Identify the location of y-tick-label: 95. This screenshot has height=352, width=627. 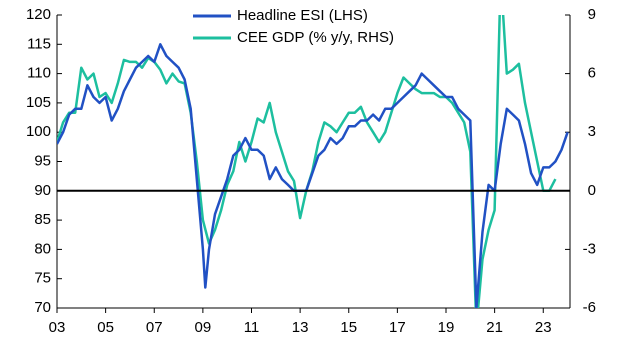
(42, 160).